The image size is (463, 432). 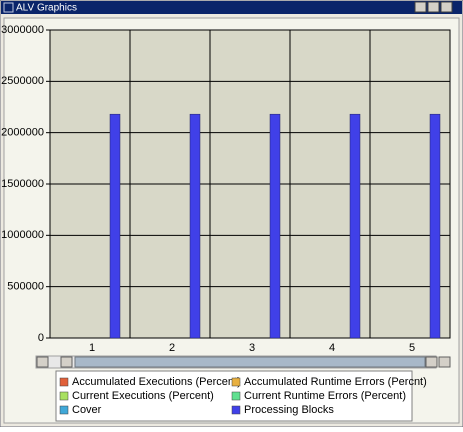 I want to click on x-tick-label: 4, so click(x=332, y=348).